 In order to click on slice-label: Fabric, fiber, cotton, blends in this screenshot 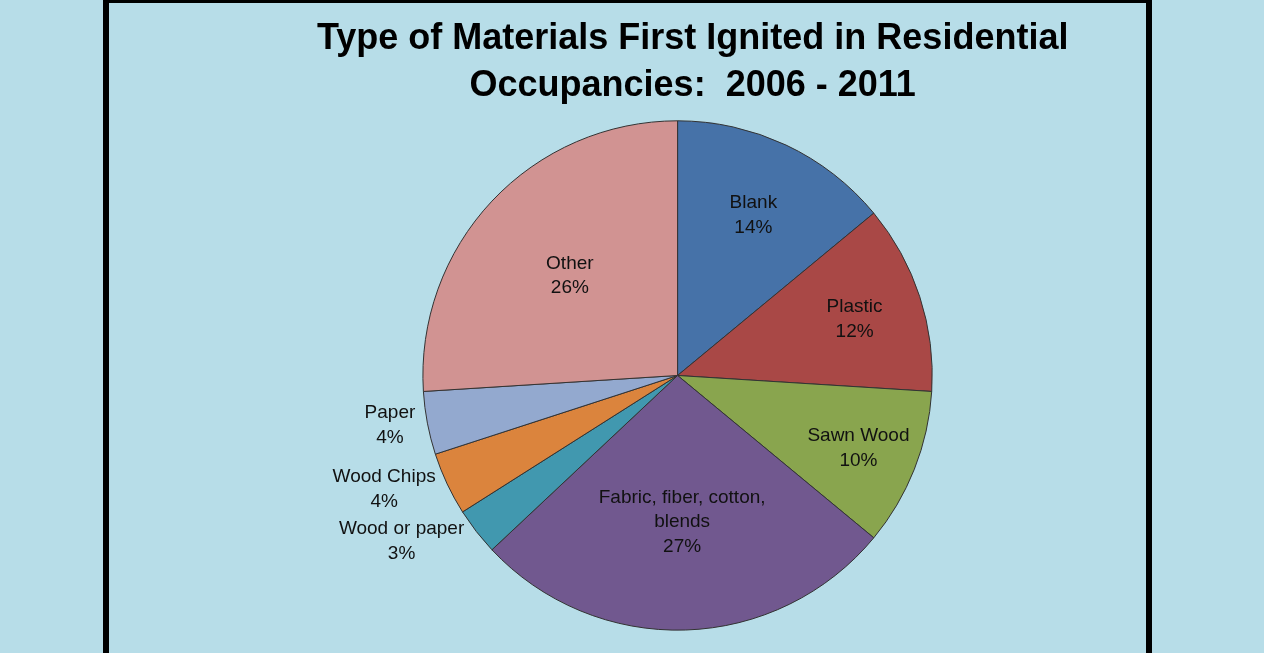, I will do `click(682, 508)`.